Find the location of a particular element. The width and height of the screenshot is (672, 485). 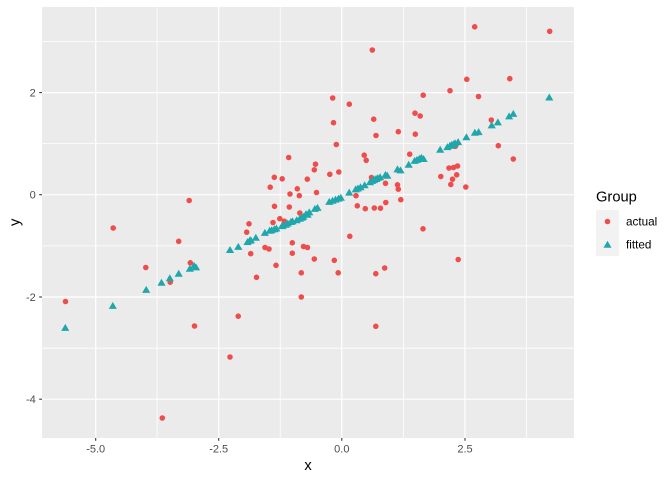

svg-text: 2 is located at coordinates (33, 94).